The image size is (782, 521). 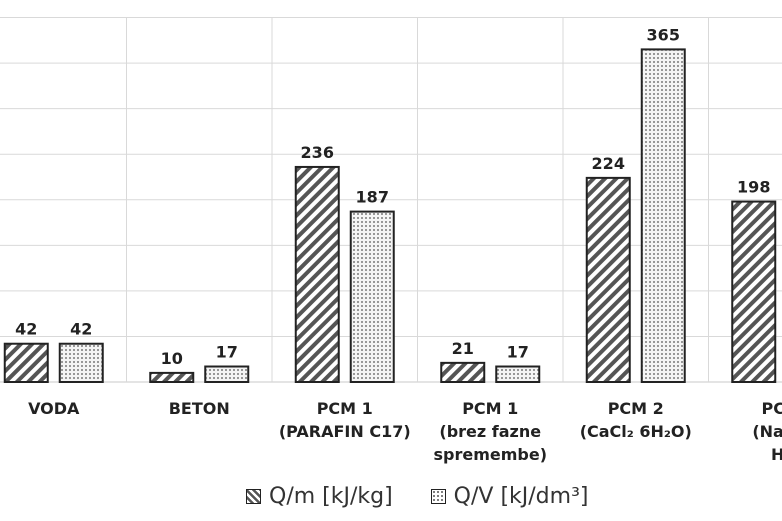 What do you see at coordinates (490, 431) in the screenshot?
I see `category-label-3-line-1: (brez fazne` at bounding box center [490, 431].